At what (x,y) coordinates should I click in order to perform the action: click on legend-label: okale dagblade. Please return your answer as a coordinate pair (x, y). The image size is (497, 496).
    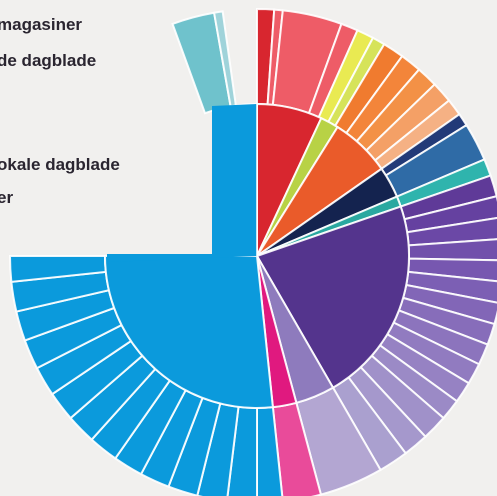
    Looking at the image, I should click on (60, 164).